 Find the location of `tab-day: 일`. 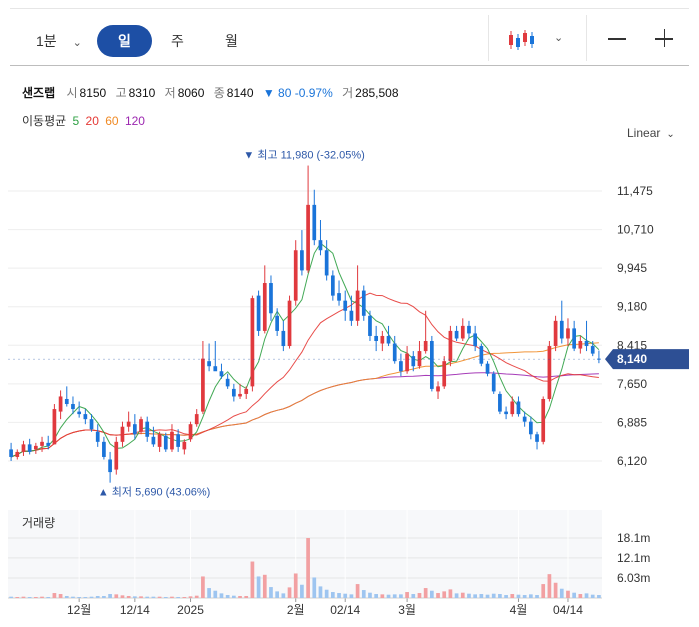

tab-day: 일 is located at coordinates (124, 41).